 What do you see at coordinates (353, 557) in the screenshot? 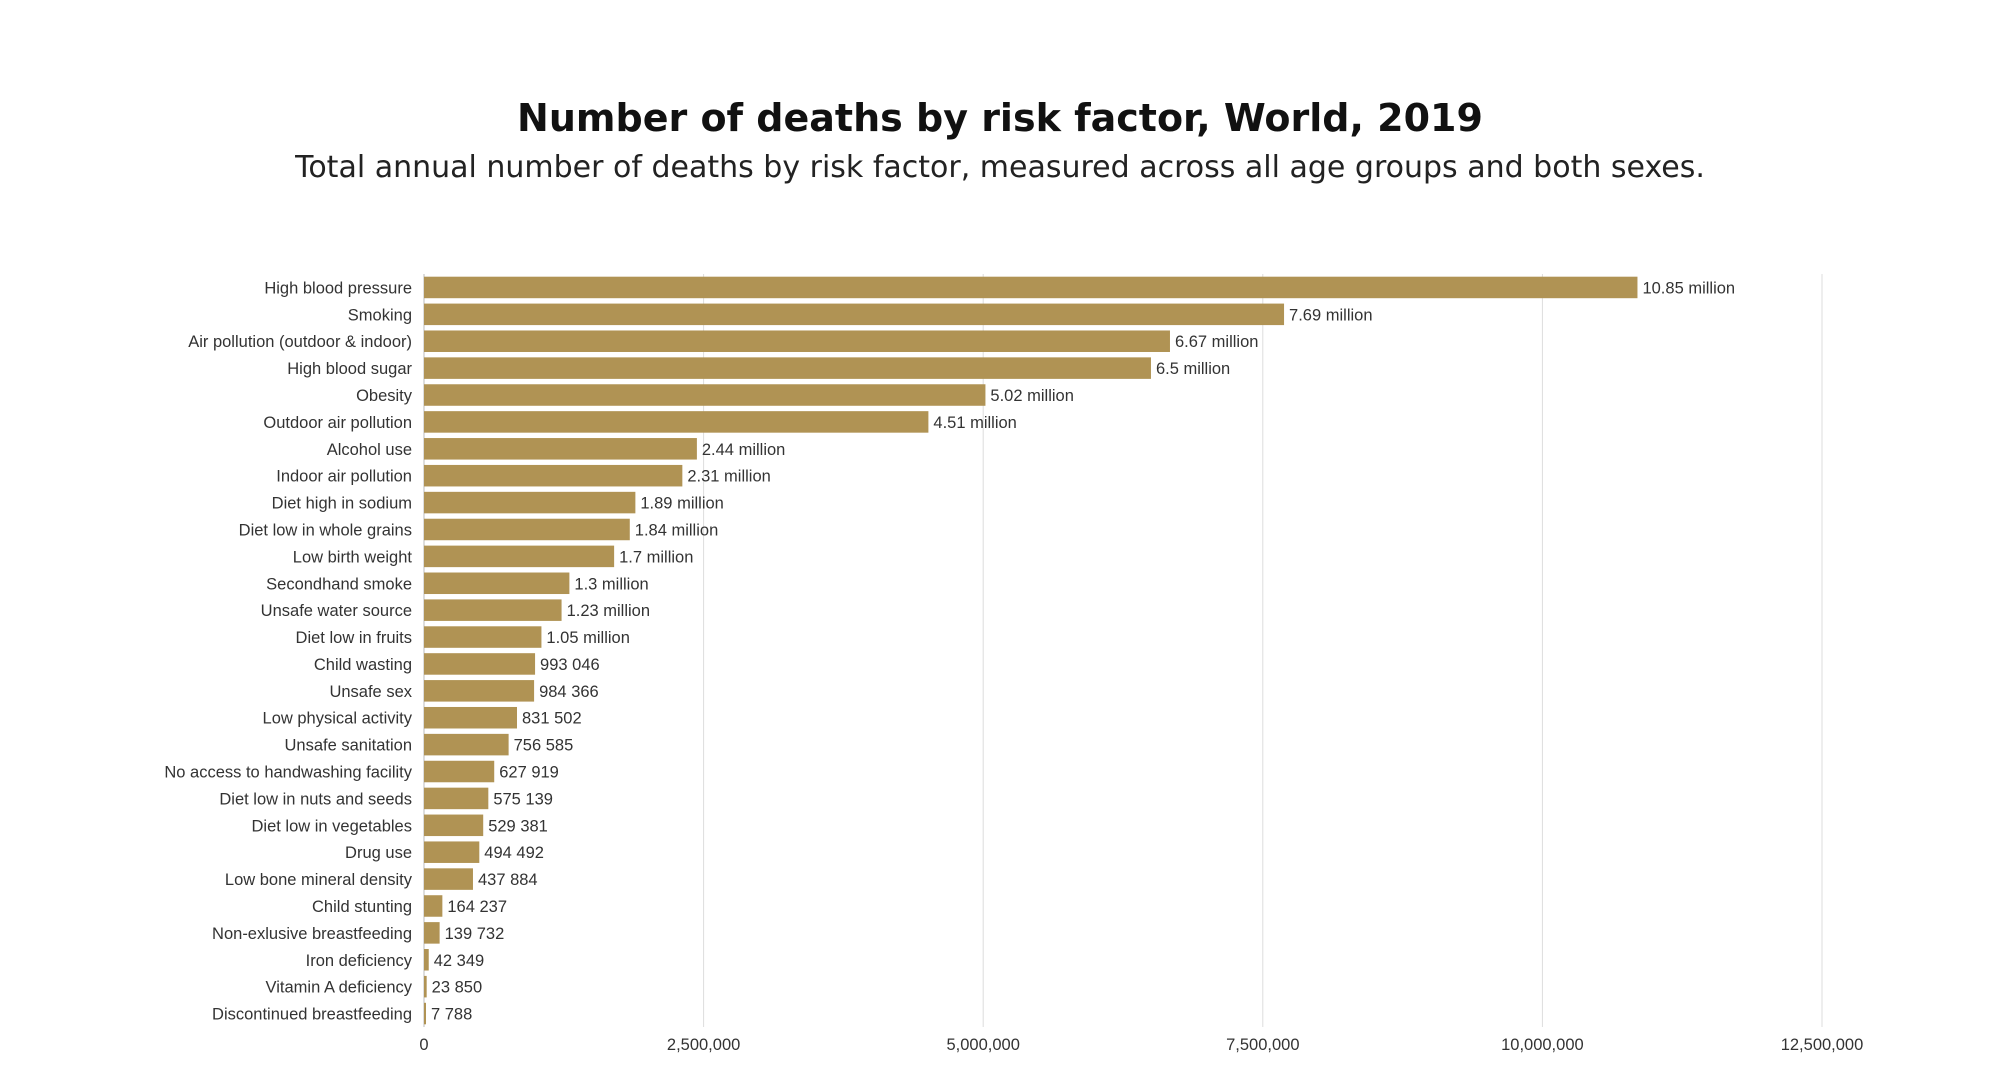
I see `category-label: Low birth weight` at bounding box center [353, 557].